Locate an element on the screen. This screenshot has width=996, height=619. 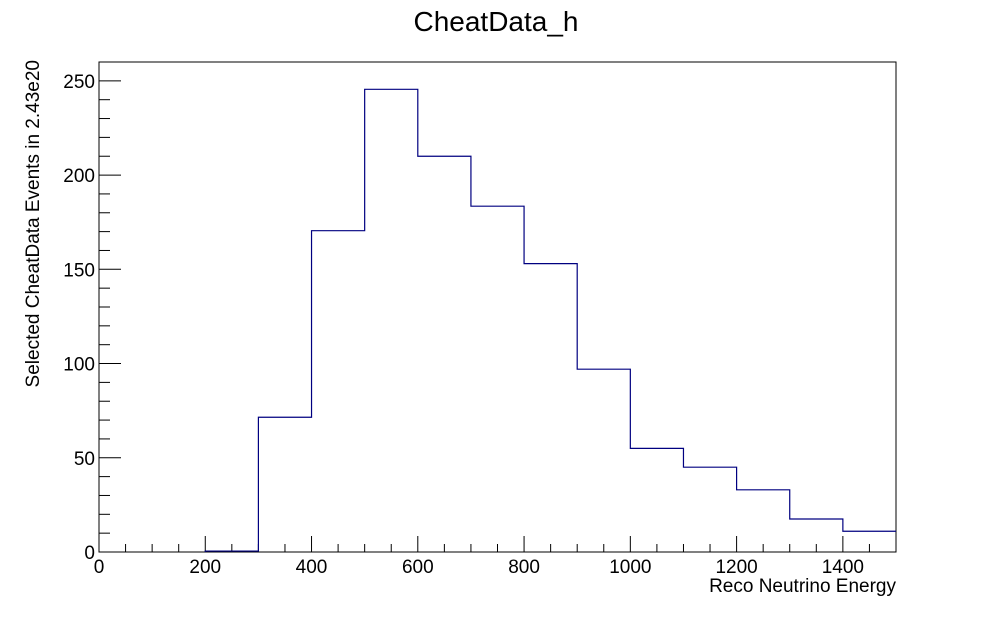
y-axis-ticks: 0 50 100 150 200 250 is located at coordinates (92, 312).